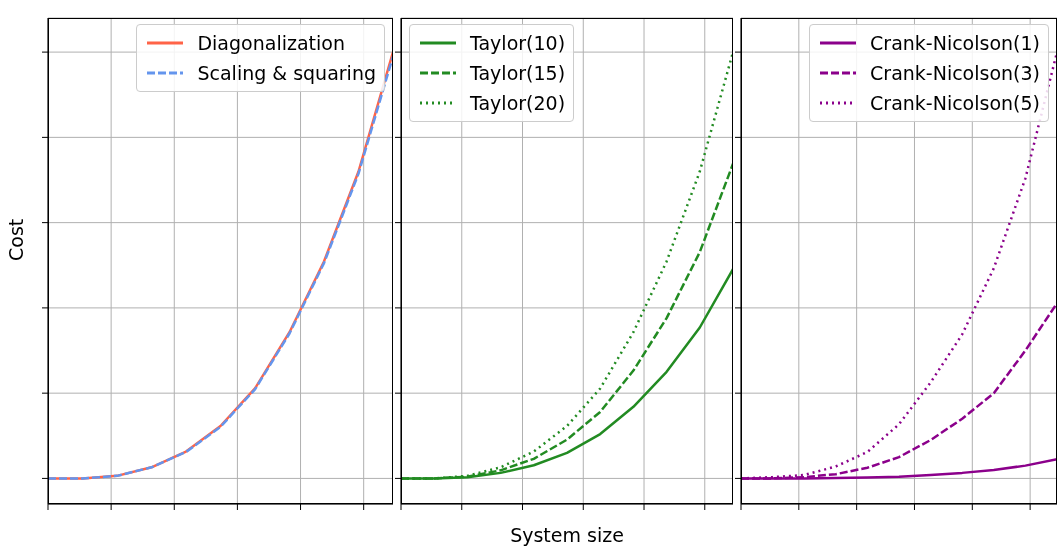 This screenshot has height=552, width=1057. I want to click on legend-label: Taylor(15), so click(518, 73).